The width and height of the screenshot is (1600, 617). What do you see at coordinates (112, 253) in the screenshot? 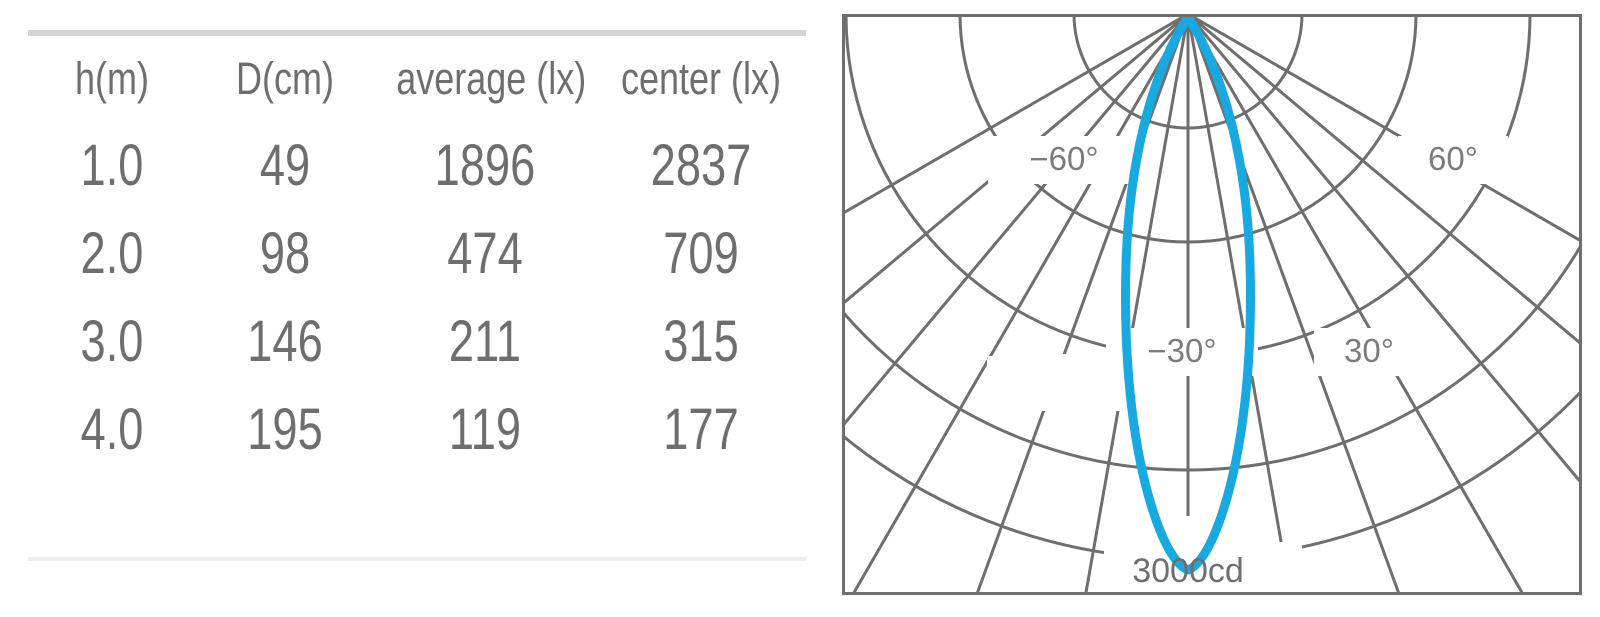
I see `cell-height: 2.0` at bounding box center [112, 253].